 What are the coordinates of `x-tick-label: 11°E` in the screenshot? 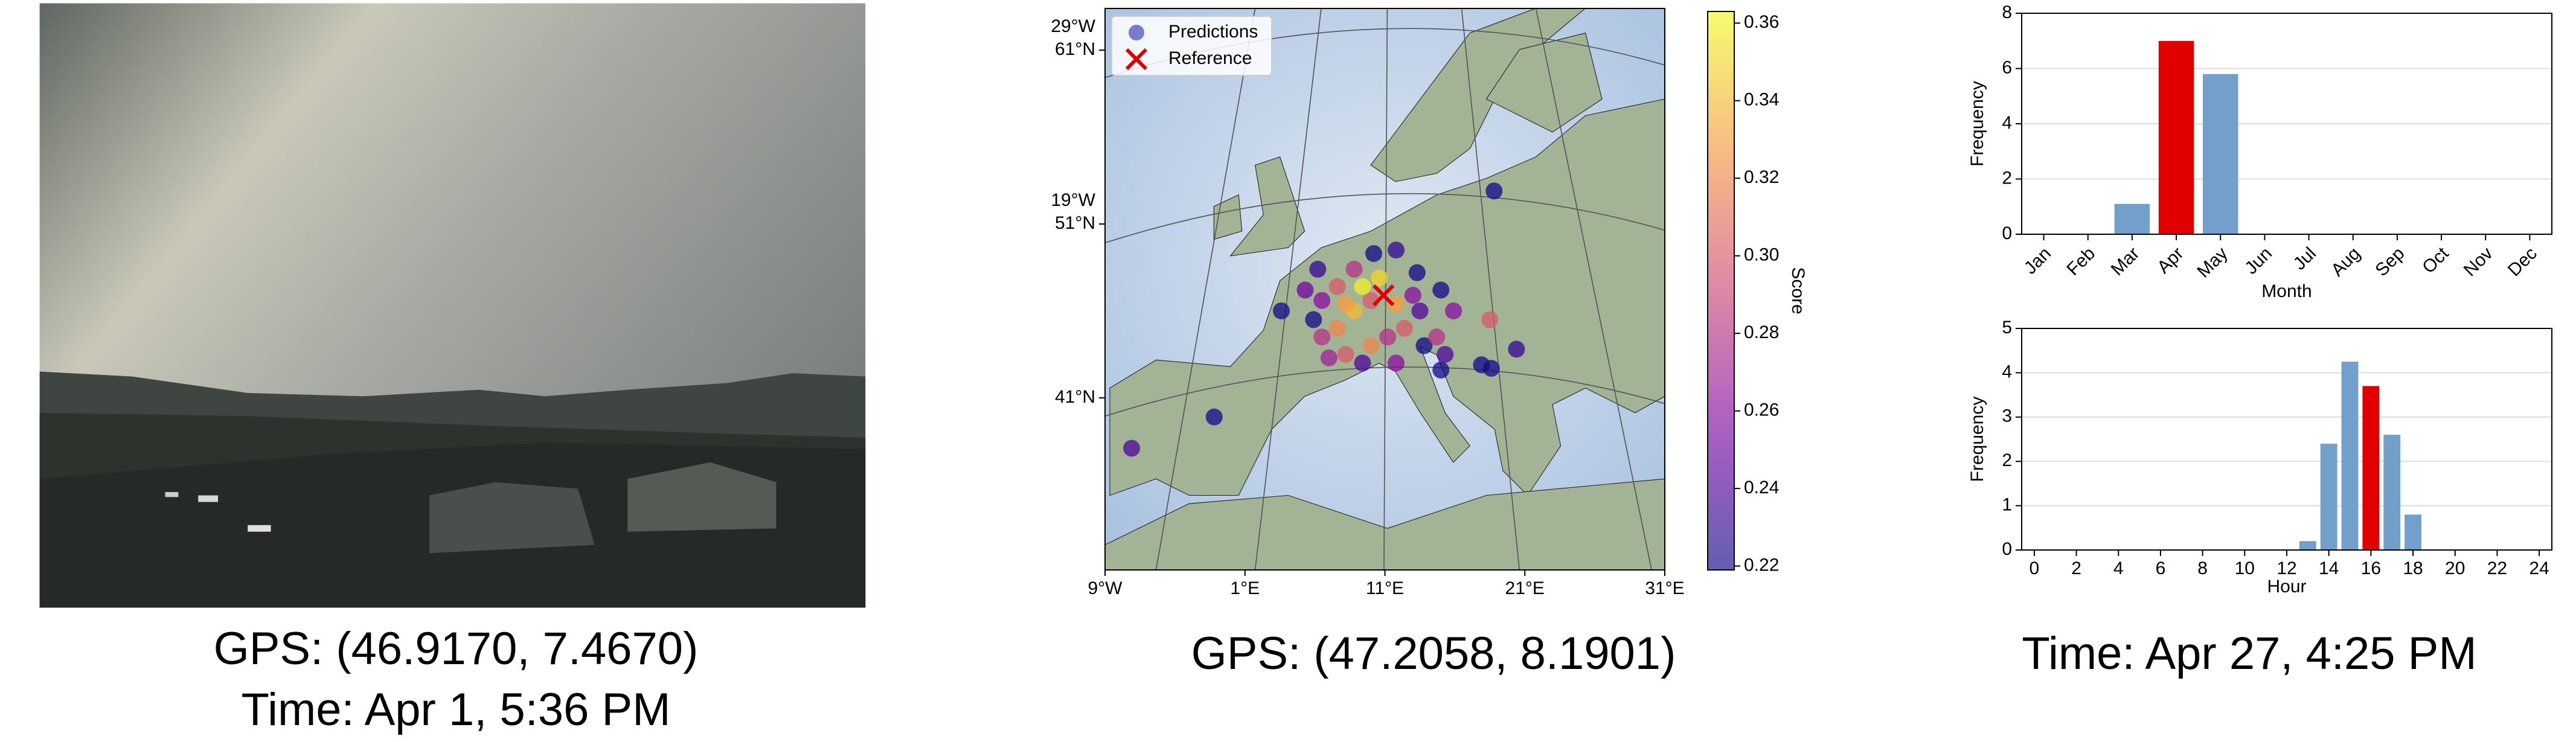 It's located at (1385, 588).